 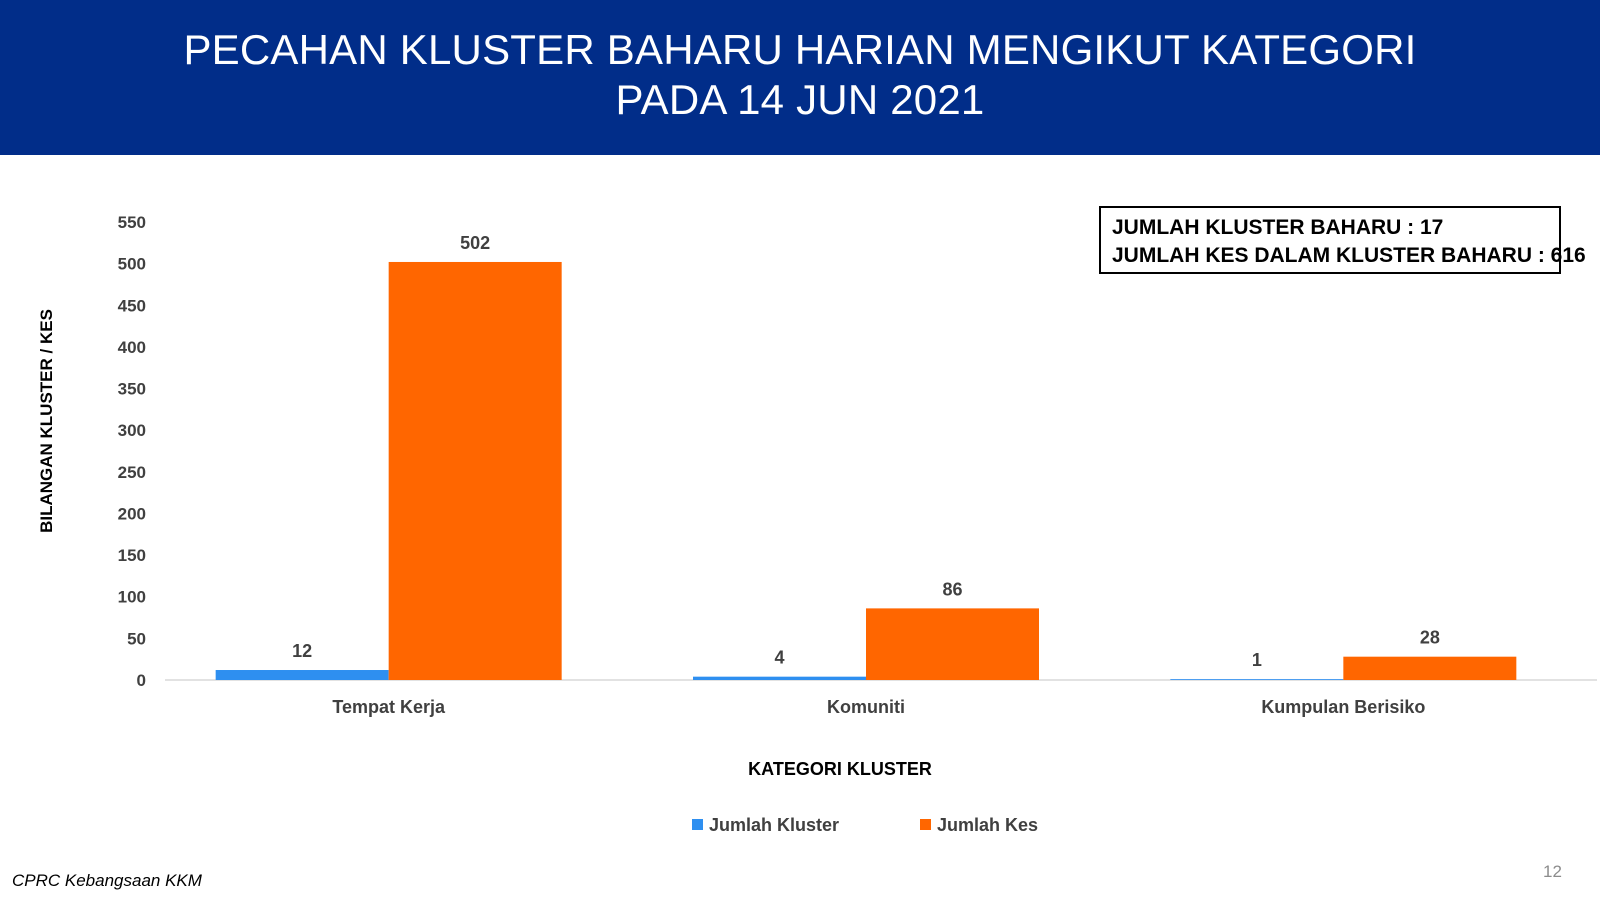 I want to click on legend-swatch-orange, so click(x=925, y=824).